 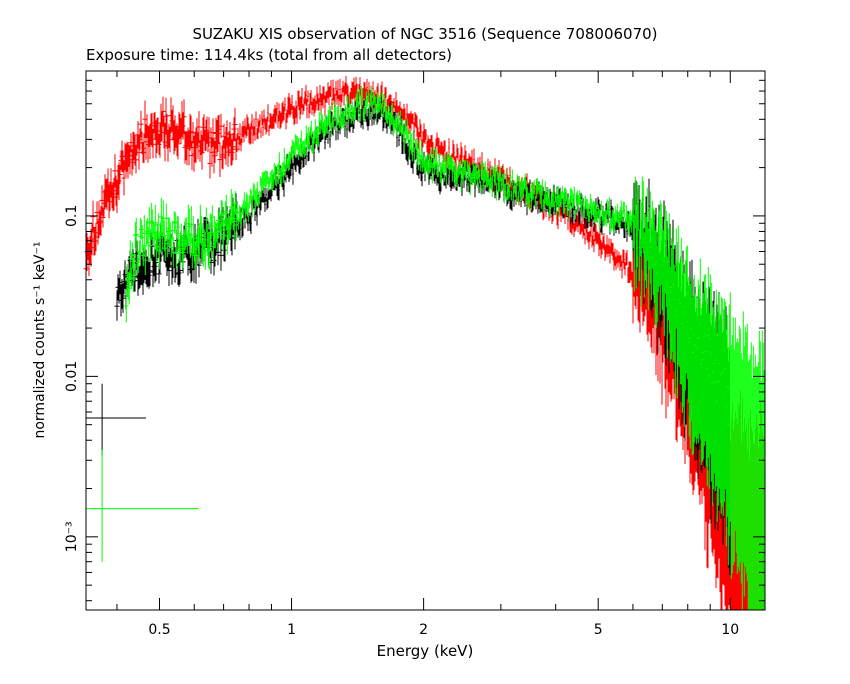 What do you see at coordinates (425, 651) in the screenshot?
I see `x-axis-label: Energy (keV)` at bounding box center [425, 651].